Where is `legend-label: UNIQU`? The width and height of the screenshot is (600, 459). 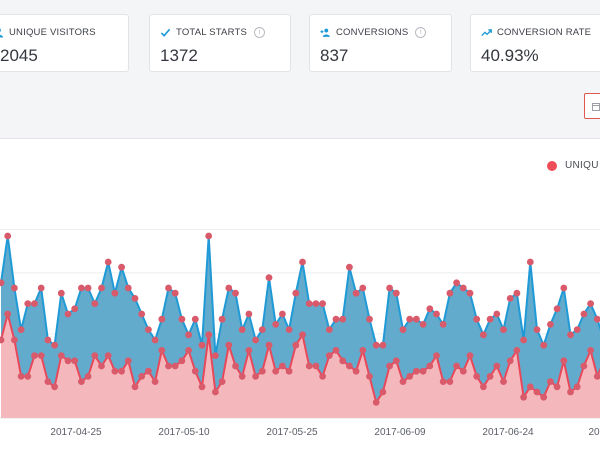 legend-label: UNIQU is located at coordinates (582, 165).